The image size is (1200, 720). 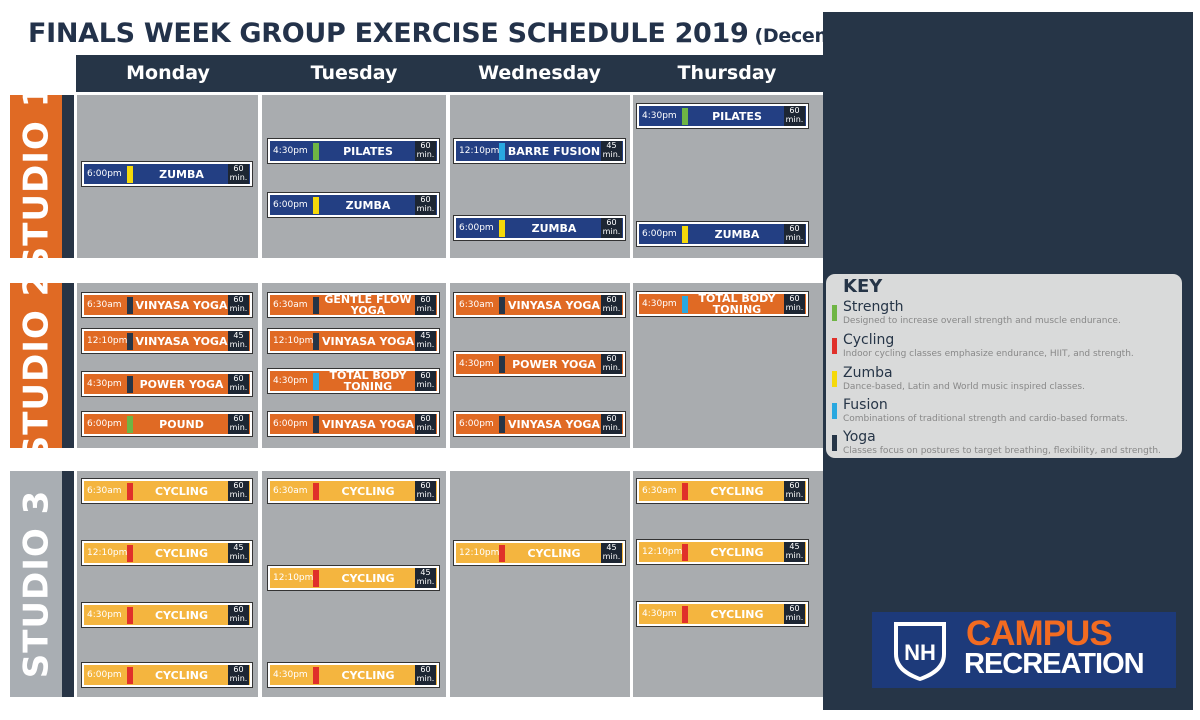 I want to click on day-header-bar: Monday Tuesday Wednesday Thursday, so click(x=449, y=73).